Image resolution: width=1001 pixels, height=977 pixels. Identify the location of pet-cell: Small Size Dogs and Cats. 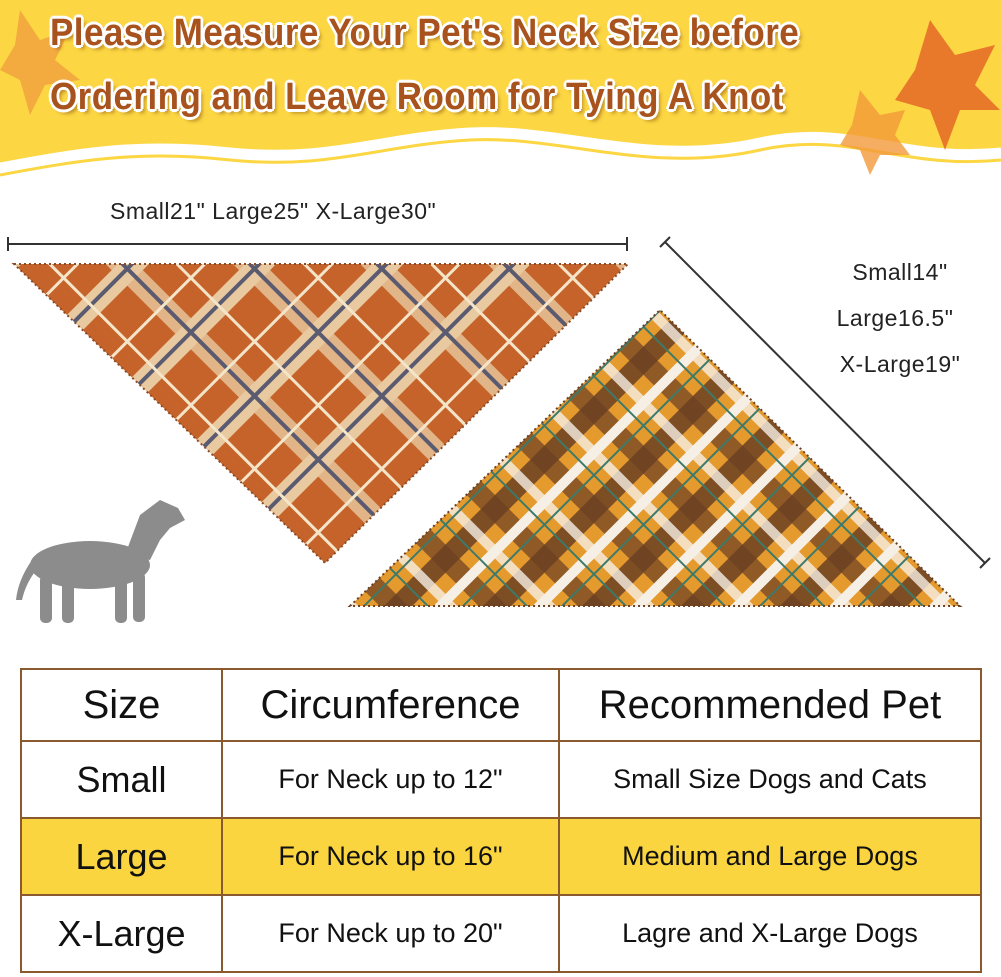
(770, 779).